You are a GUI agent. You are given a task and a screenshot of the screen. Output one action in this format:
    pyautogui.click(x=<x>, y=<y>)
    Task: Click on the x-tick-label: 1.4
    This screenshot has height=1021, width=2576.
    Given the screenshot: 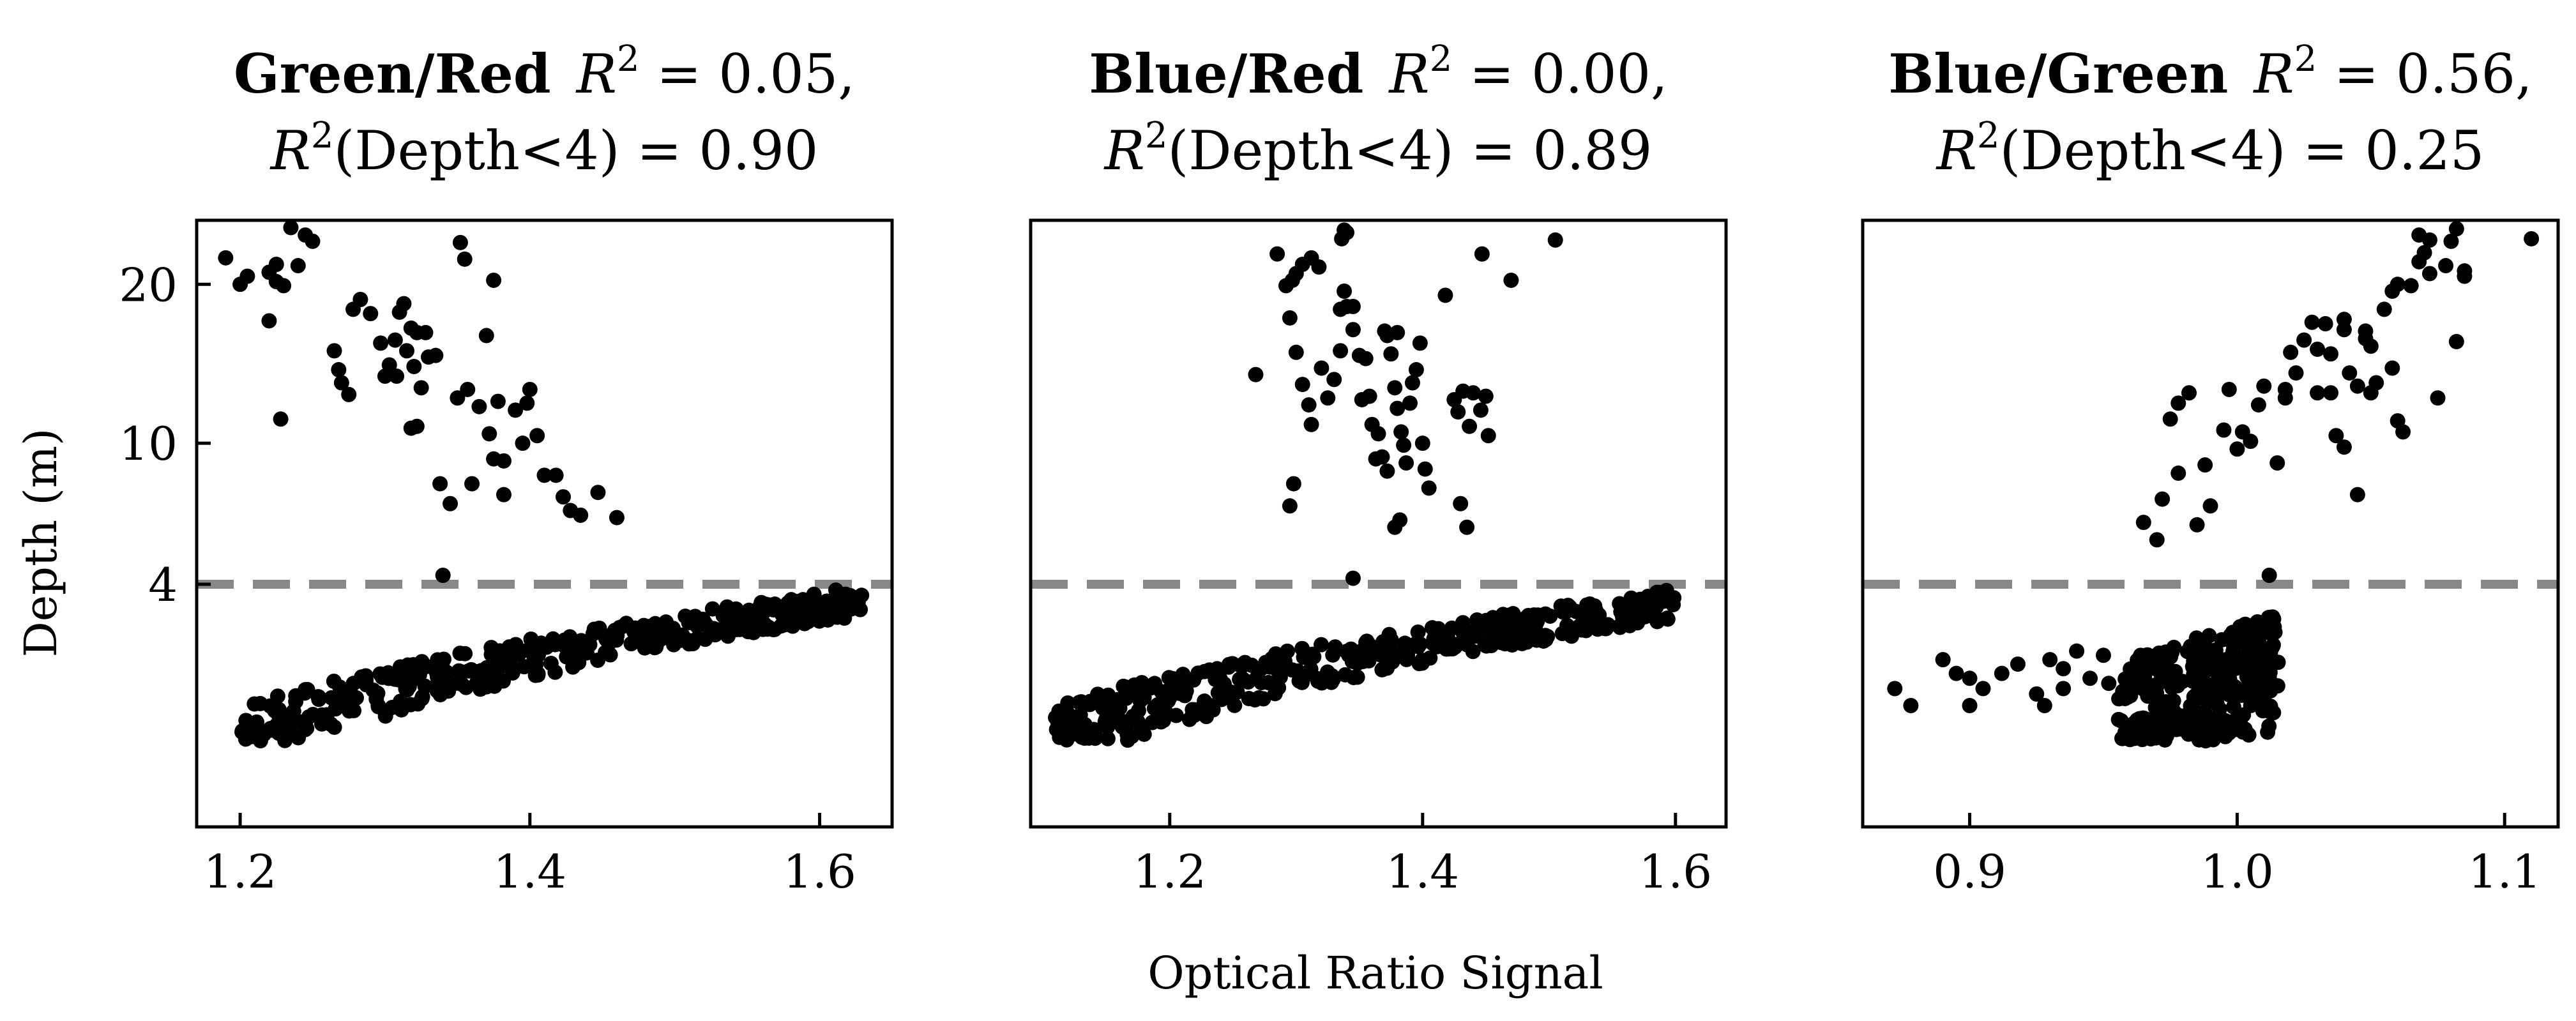 What is the action you would take?
    pyautogui.click(x=1423, y=871)
    